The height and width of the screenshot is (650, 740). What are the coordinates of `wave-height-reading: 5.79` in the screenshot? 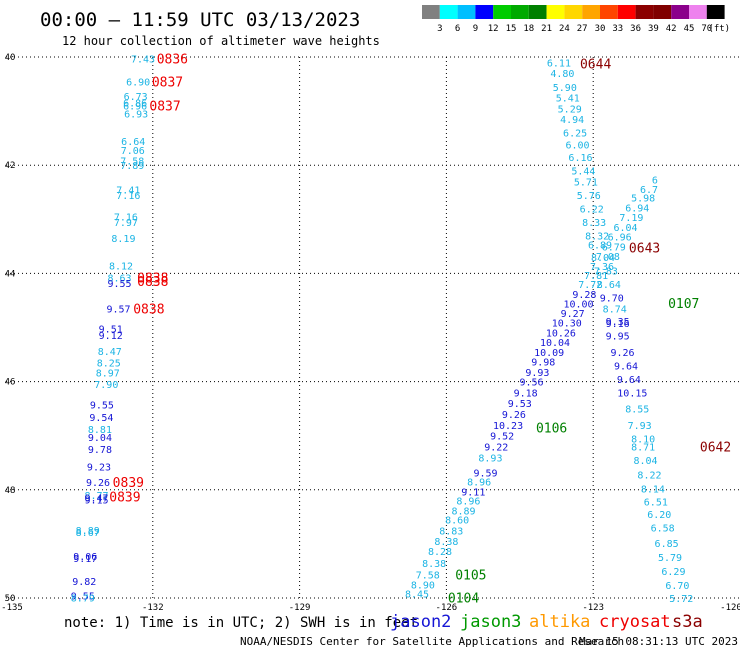 It's located at (670, 558).